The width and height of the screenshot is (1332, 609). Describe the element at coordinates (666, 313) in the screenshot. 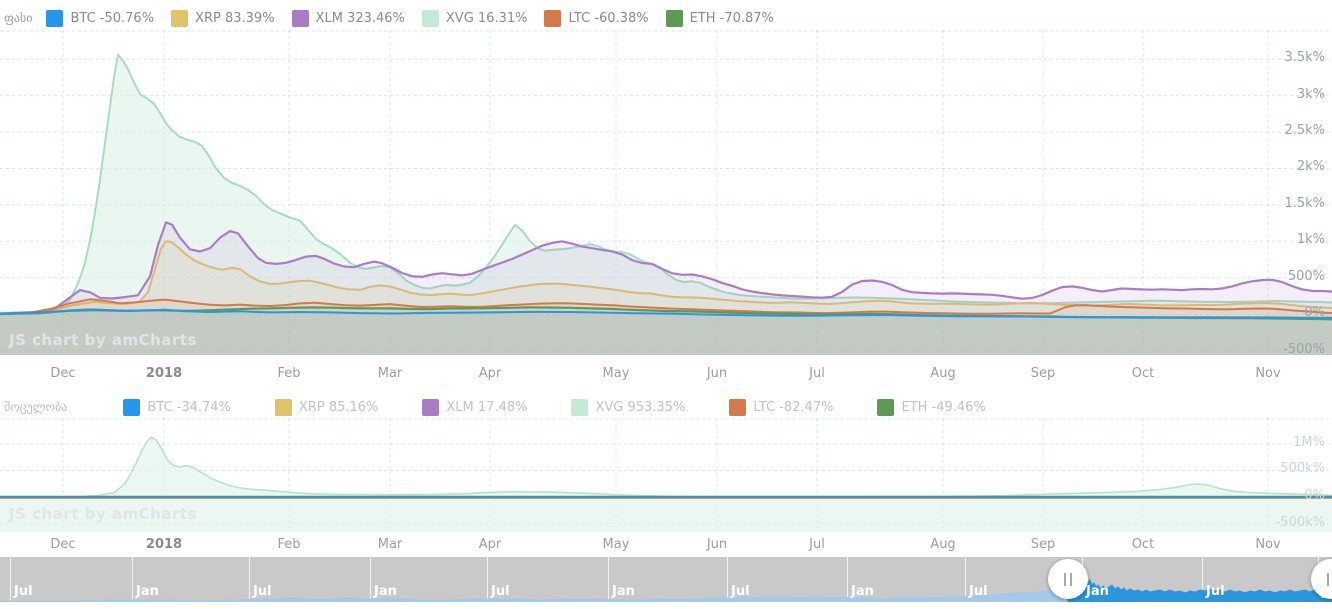

I see `price-line-btc` at that location.